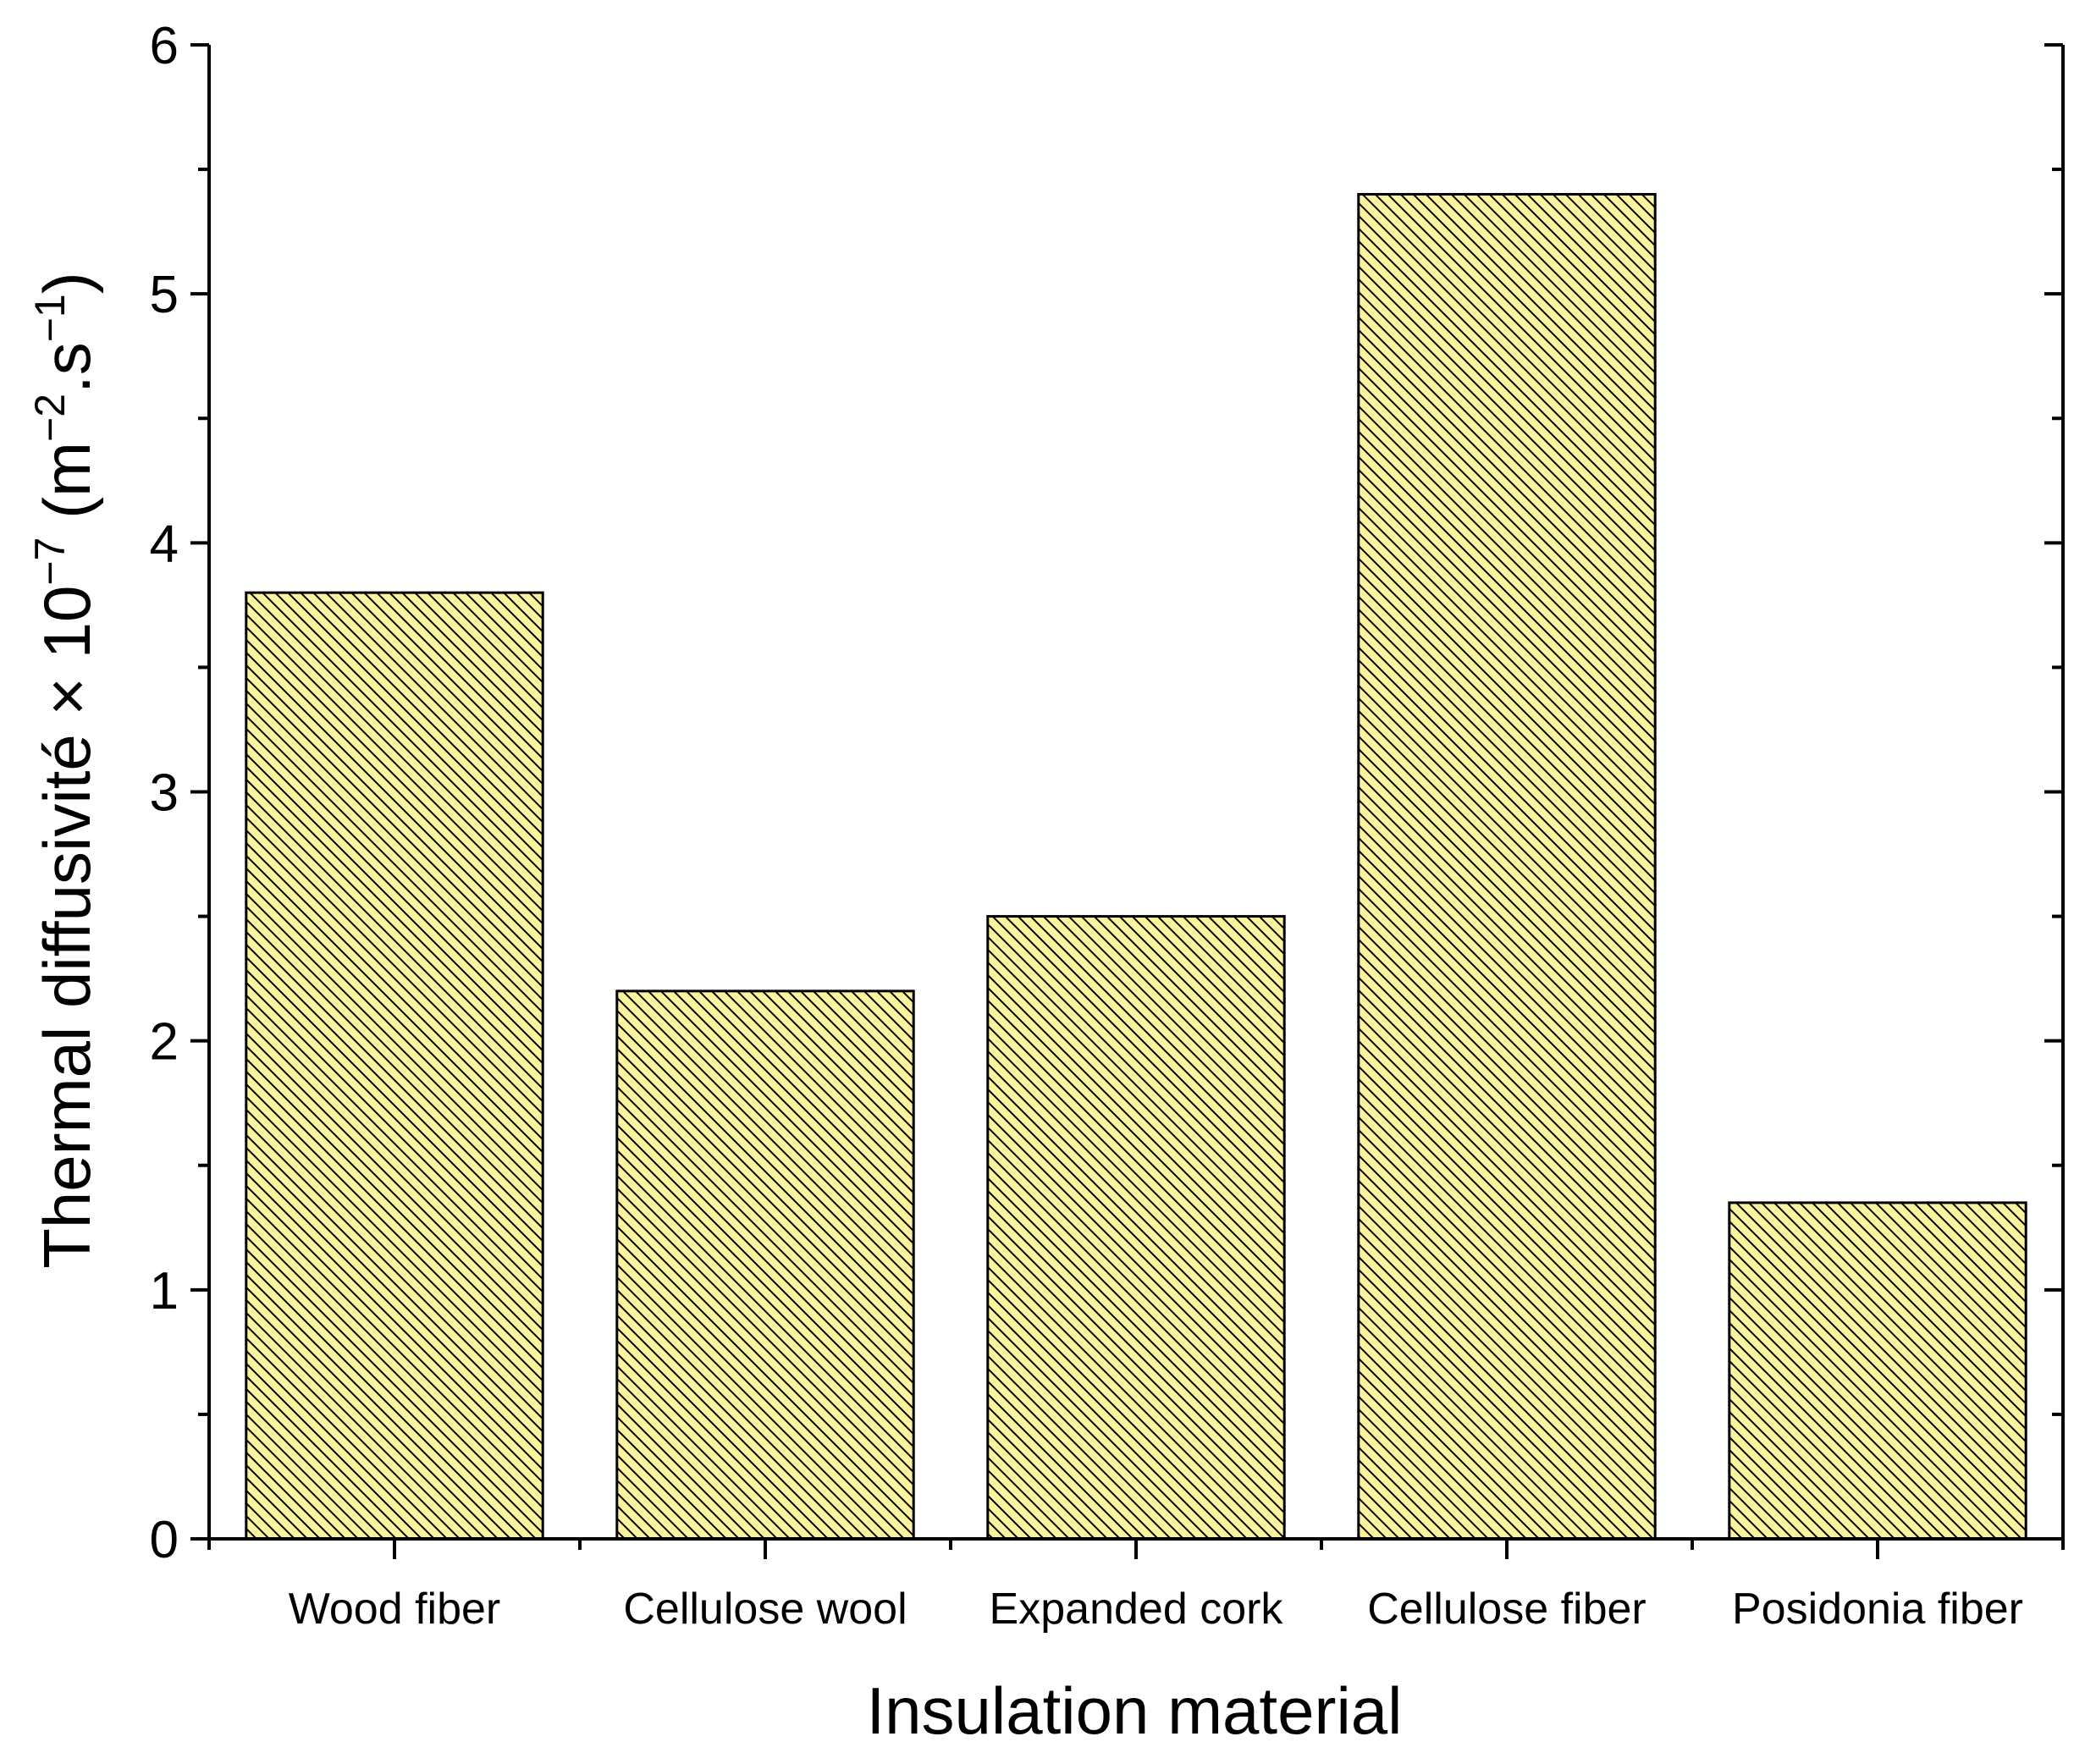 The image size is (2085, 1764). What do you see at coordinates (765, 1609) in the screenshot?
I see `x-tick-label: Cellulose wool` at bounding box center [765, 1609].